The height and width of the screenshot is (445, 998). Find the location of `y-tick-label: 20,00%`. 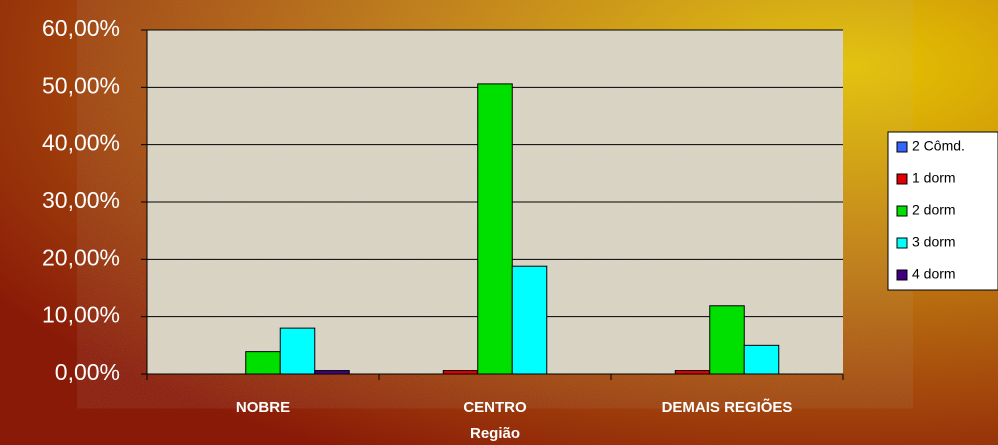

y-tick-label: 20,00% is located at coordinates (81, 257).